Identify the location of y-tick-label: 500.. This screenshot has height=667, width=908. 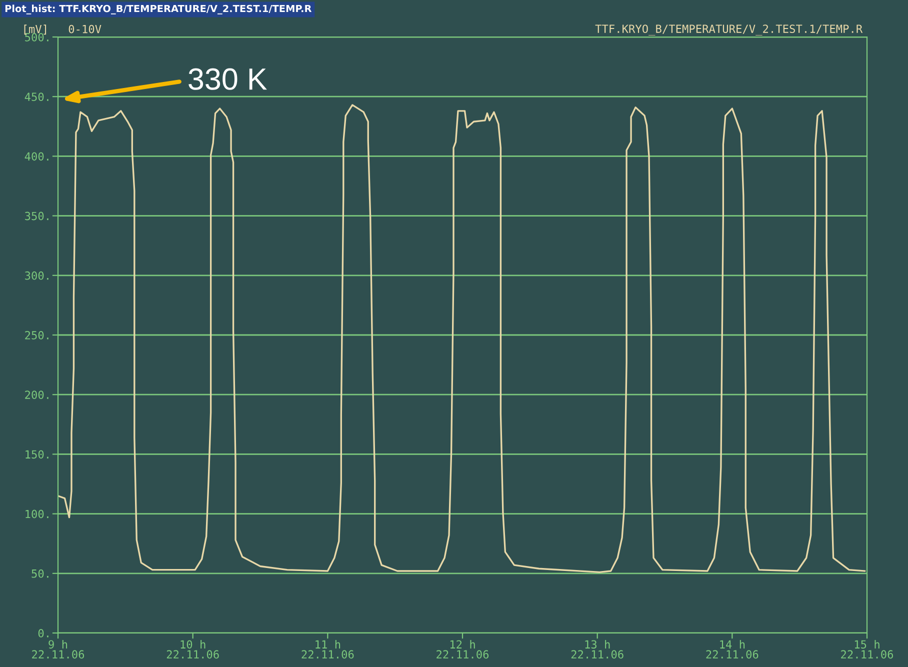
(36, 37).